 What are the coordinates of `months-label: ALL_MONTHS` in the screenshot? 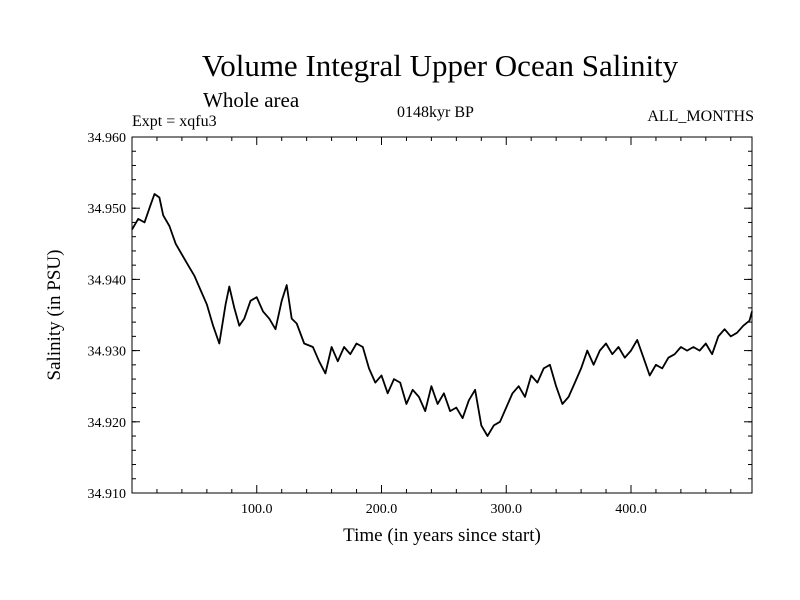 It's located at (700, 116).